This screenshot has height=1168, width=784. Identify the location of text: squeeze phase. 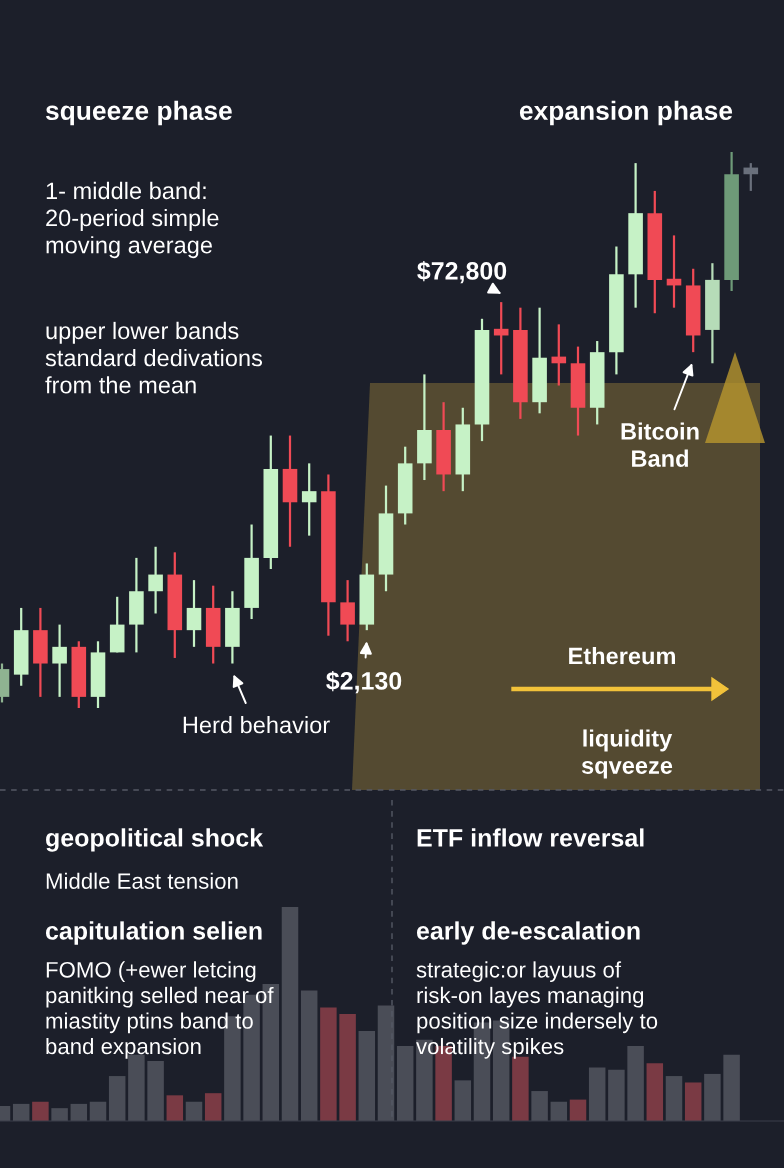
(138, 113).